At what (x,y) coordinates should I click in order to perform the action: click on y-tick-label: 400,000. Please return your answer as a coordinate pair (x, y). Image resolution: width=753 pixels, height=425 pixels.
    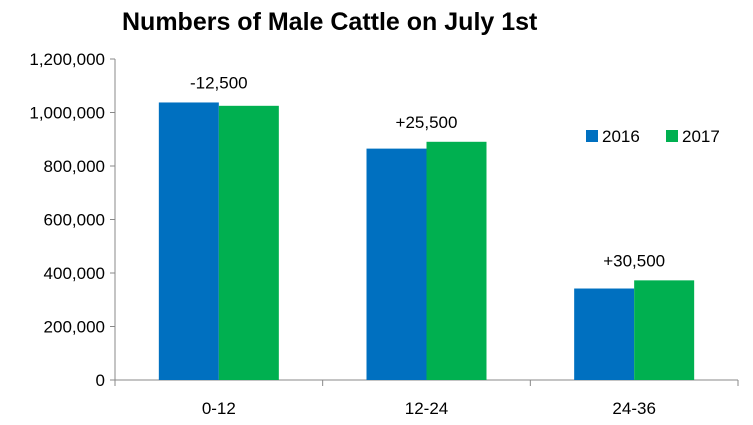
    Looking at the image, I should click on (74, 273).